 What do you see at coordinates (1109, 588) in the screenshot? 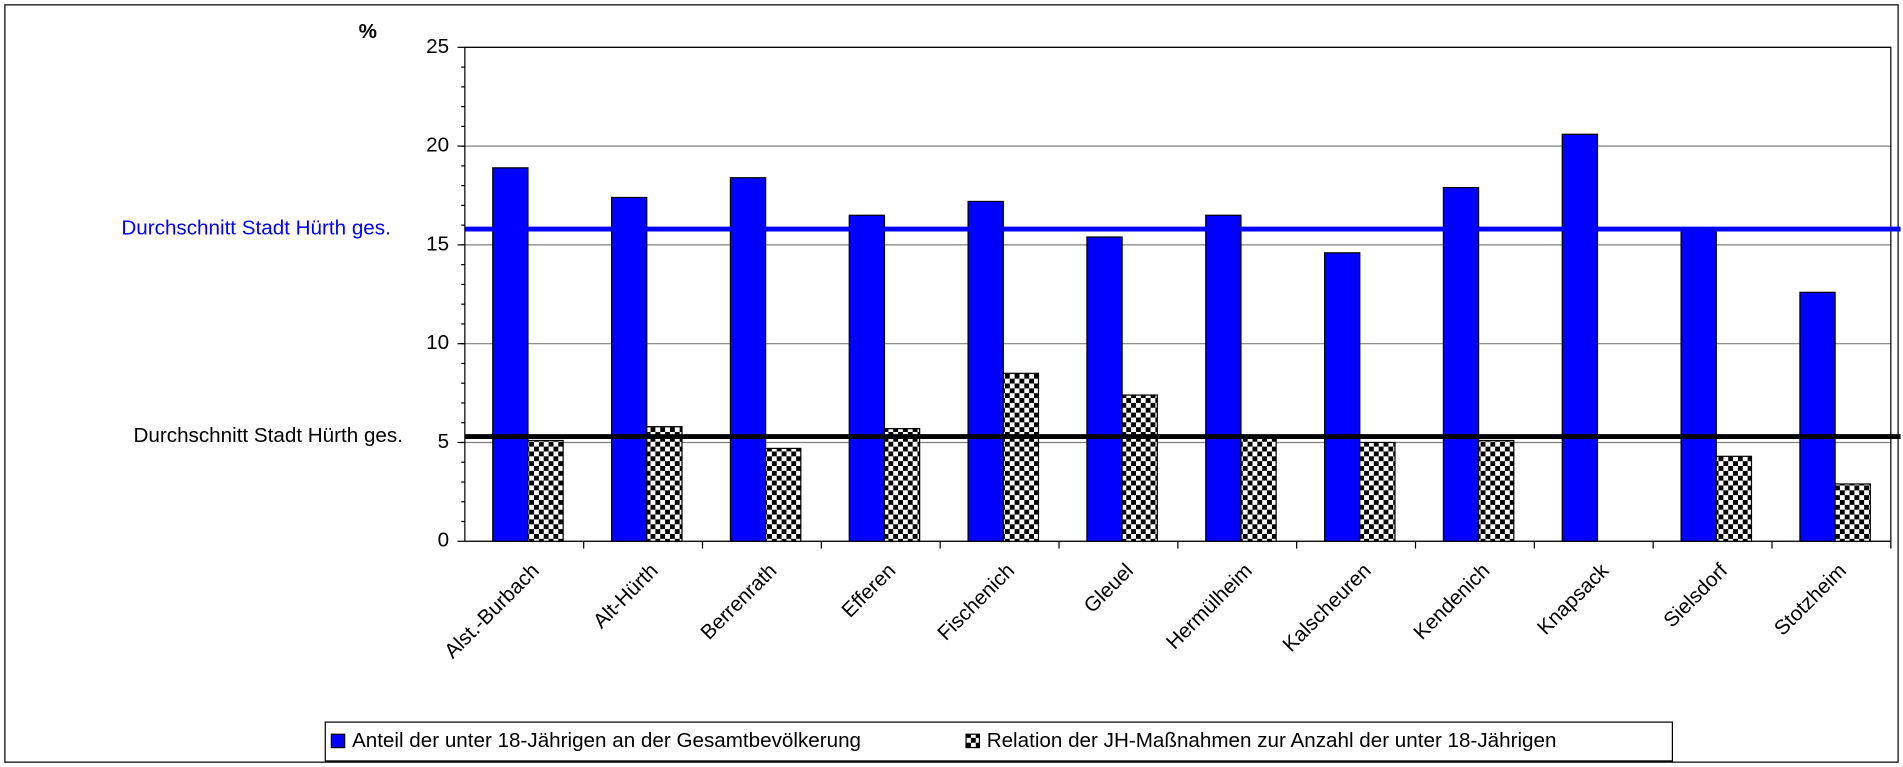
I see `x-tick-label: Gleuel` at bounding box center [1109, 588].